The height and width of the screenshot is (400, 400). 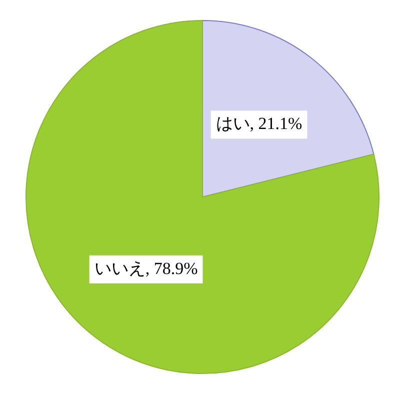 I want to click on slice-label: はい, 21.1%, so click(x=259, y=124).